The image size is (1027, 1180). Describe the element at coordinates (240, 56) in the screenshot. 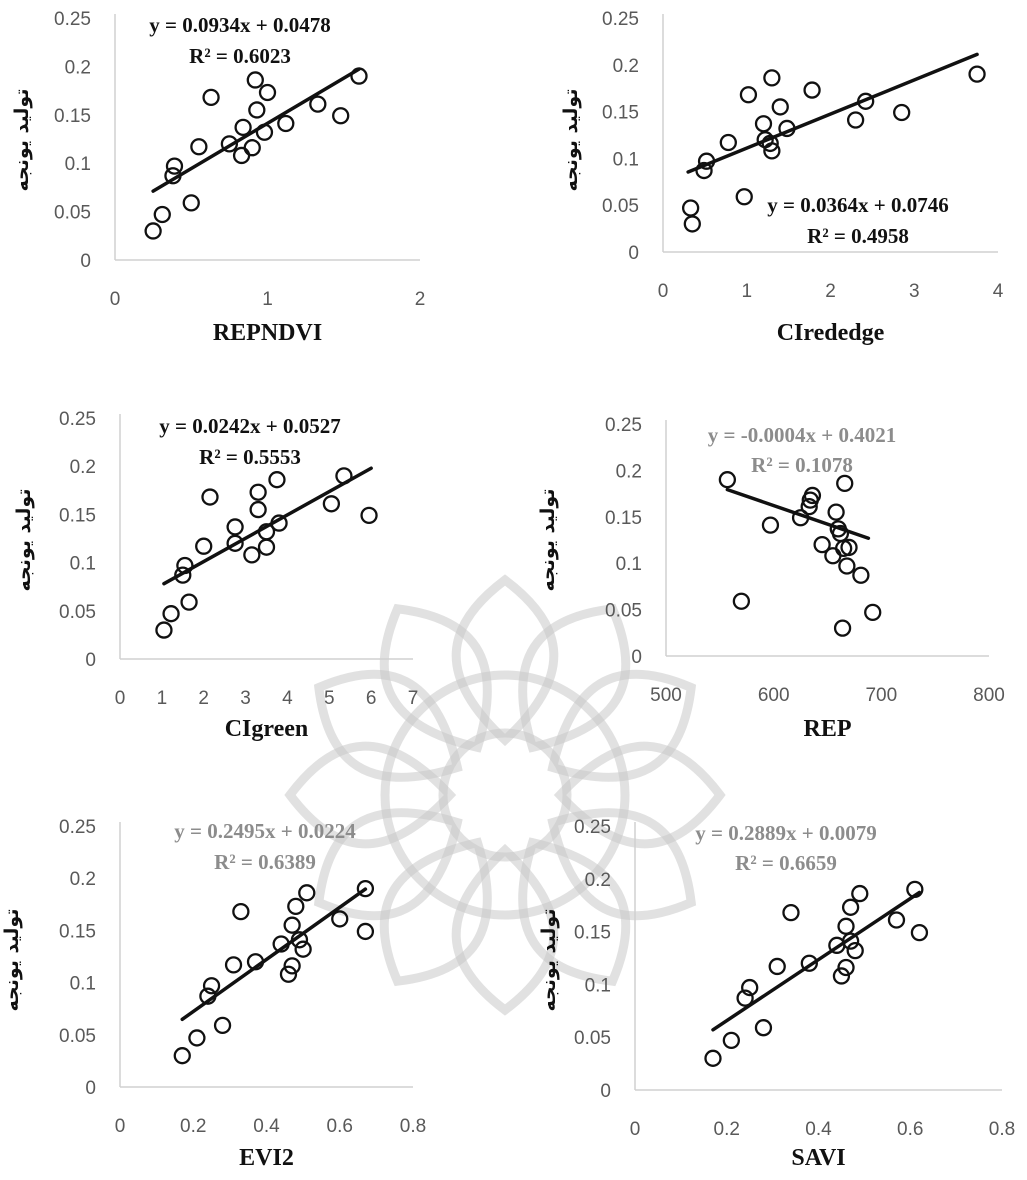

I see `r-squared-label: R² = 0.6023` at that location.